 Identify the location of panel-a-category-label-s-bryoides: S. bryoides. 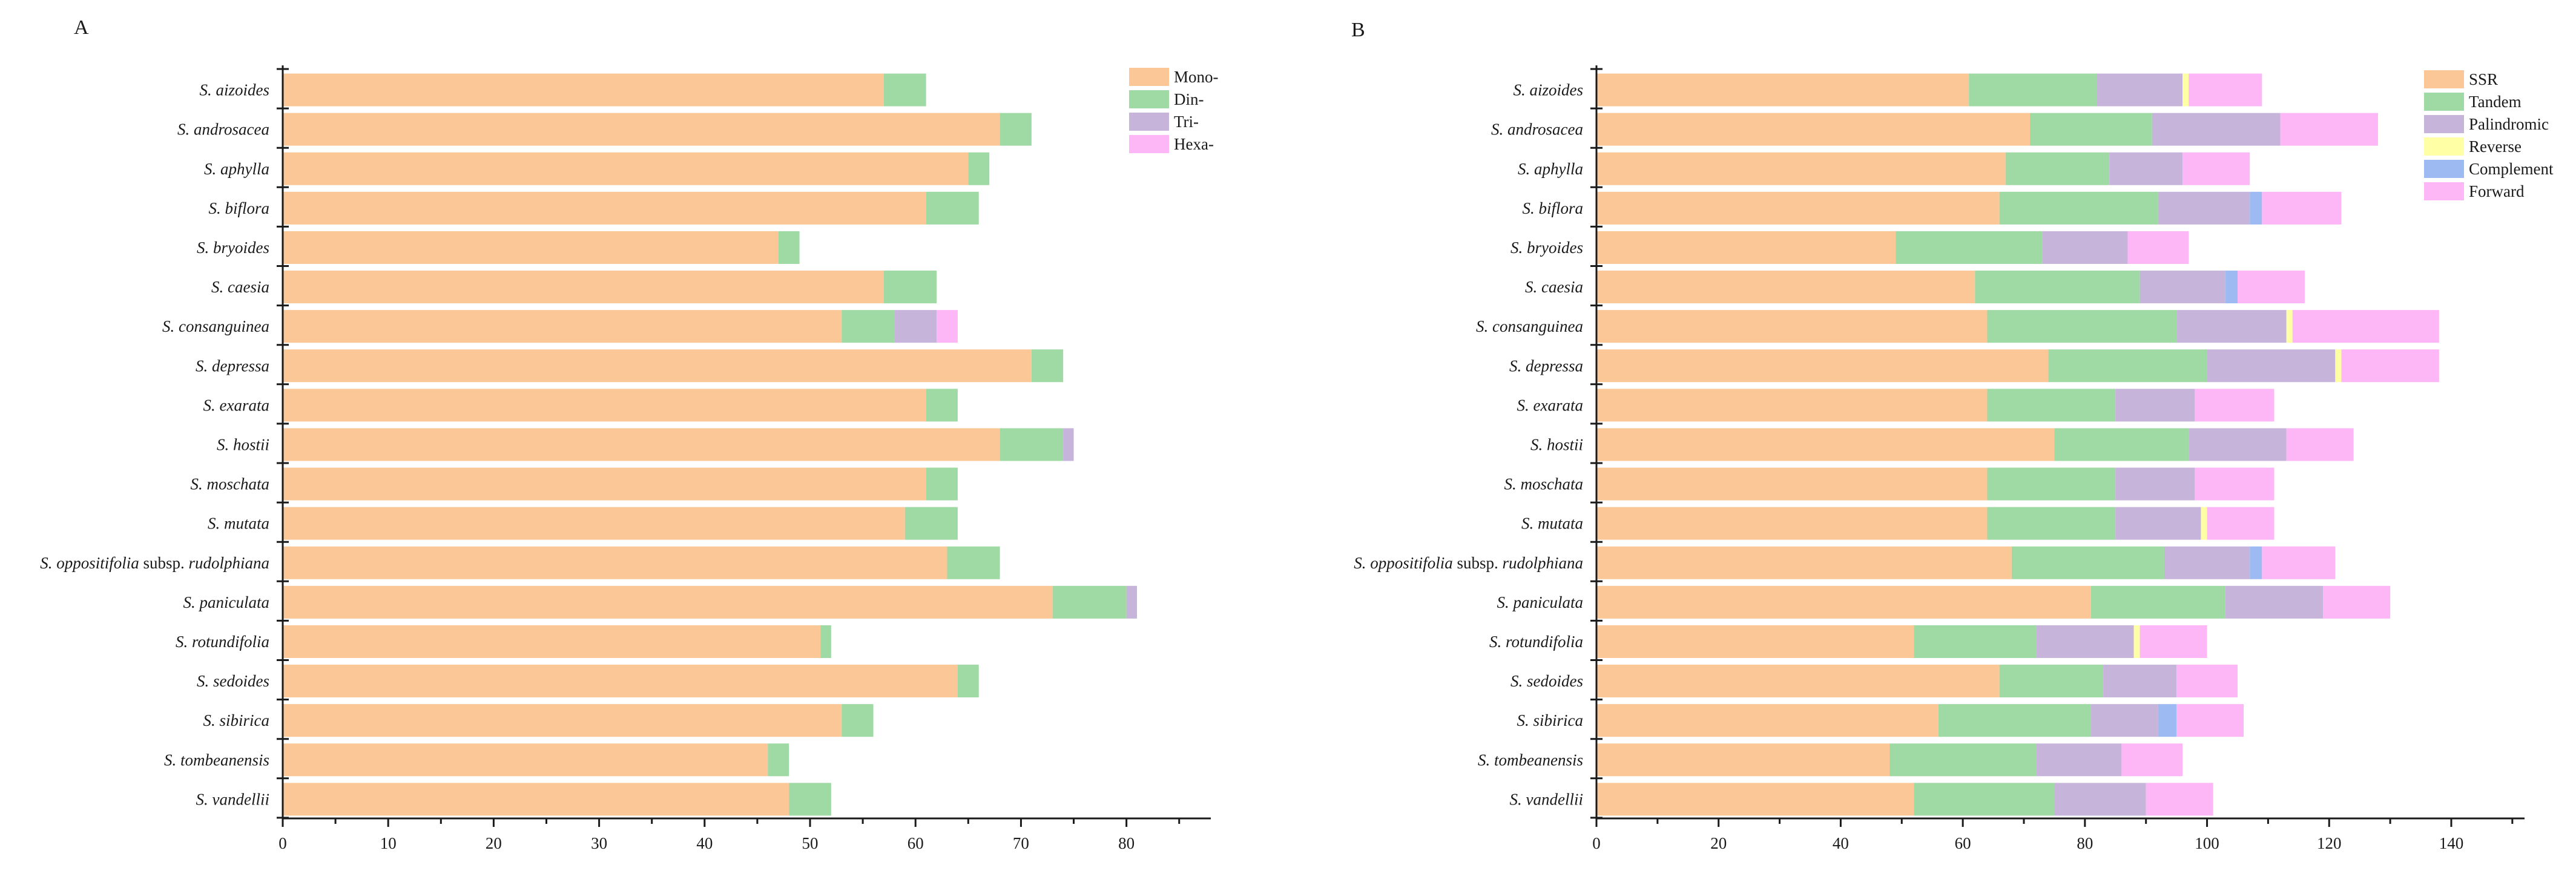
(233, 248).